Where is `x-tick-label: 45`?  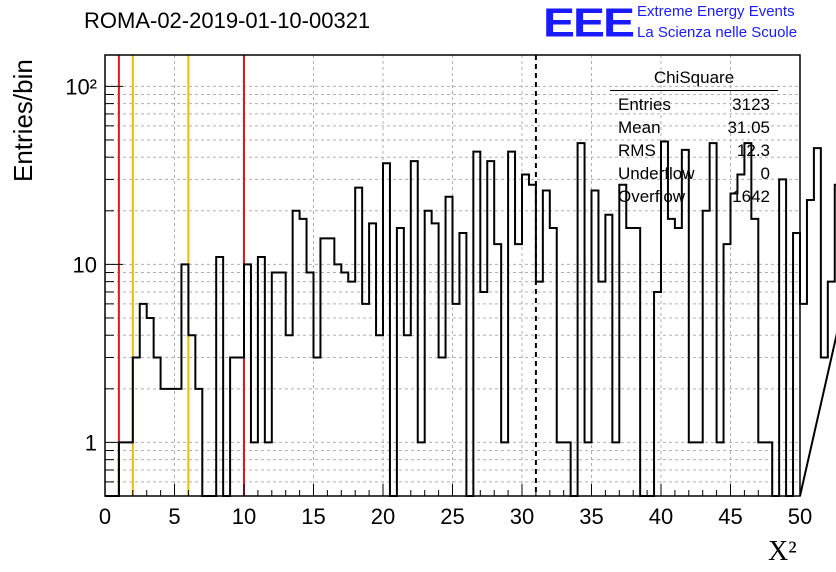 x-tick-label: 45 is located at coordinates (730, 516).